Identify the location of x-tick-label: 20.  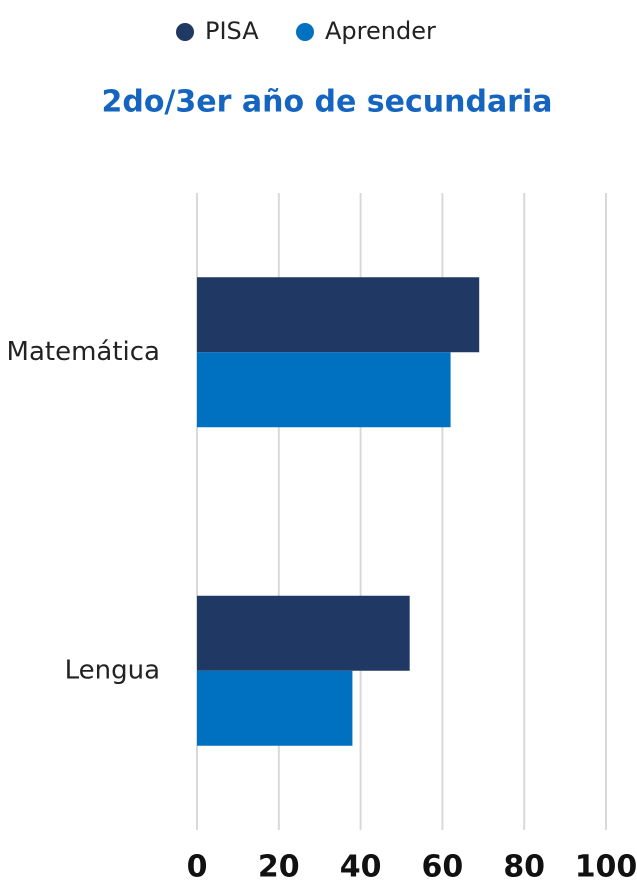
(279, 867).